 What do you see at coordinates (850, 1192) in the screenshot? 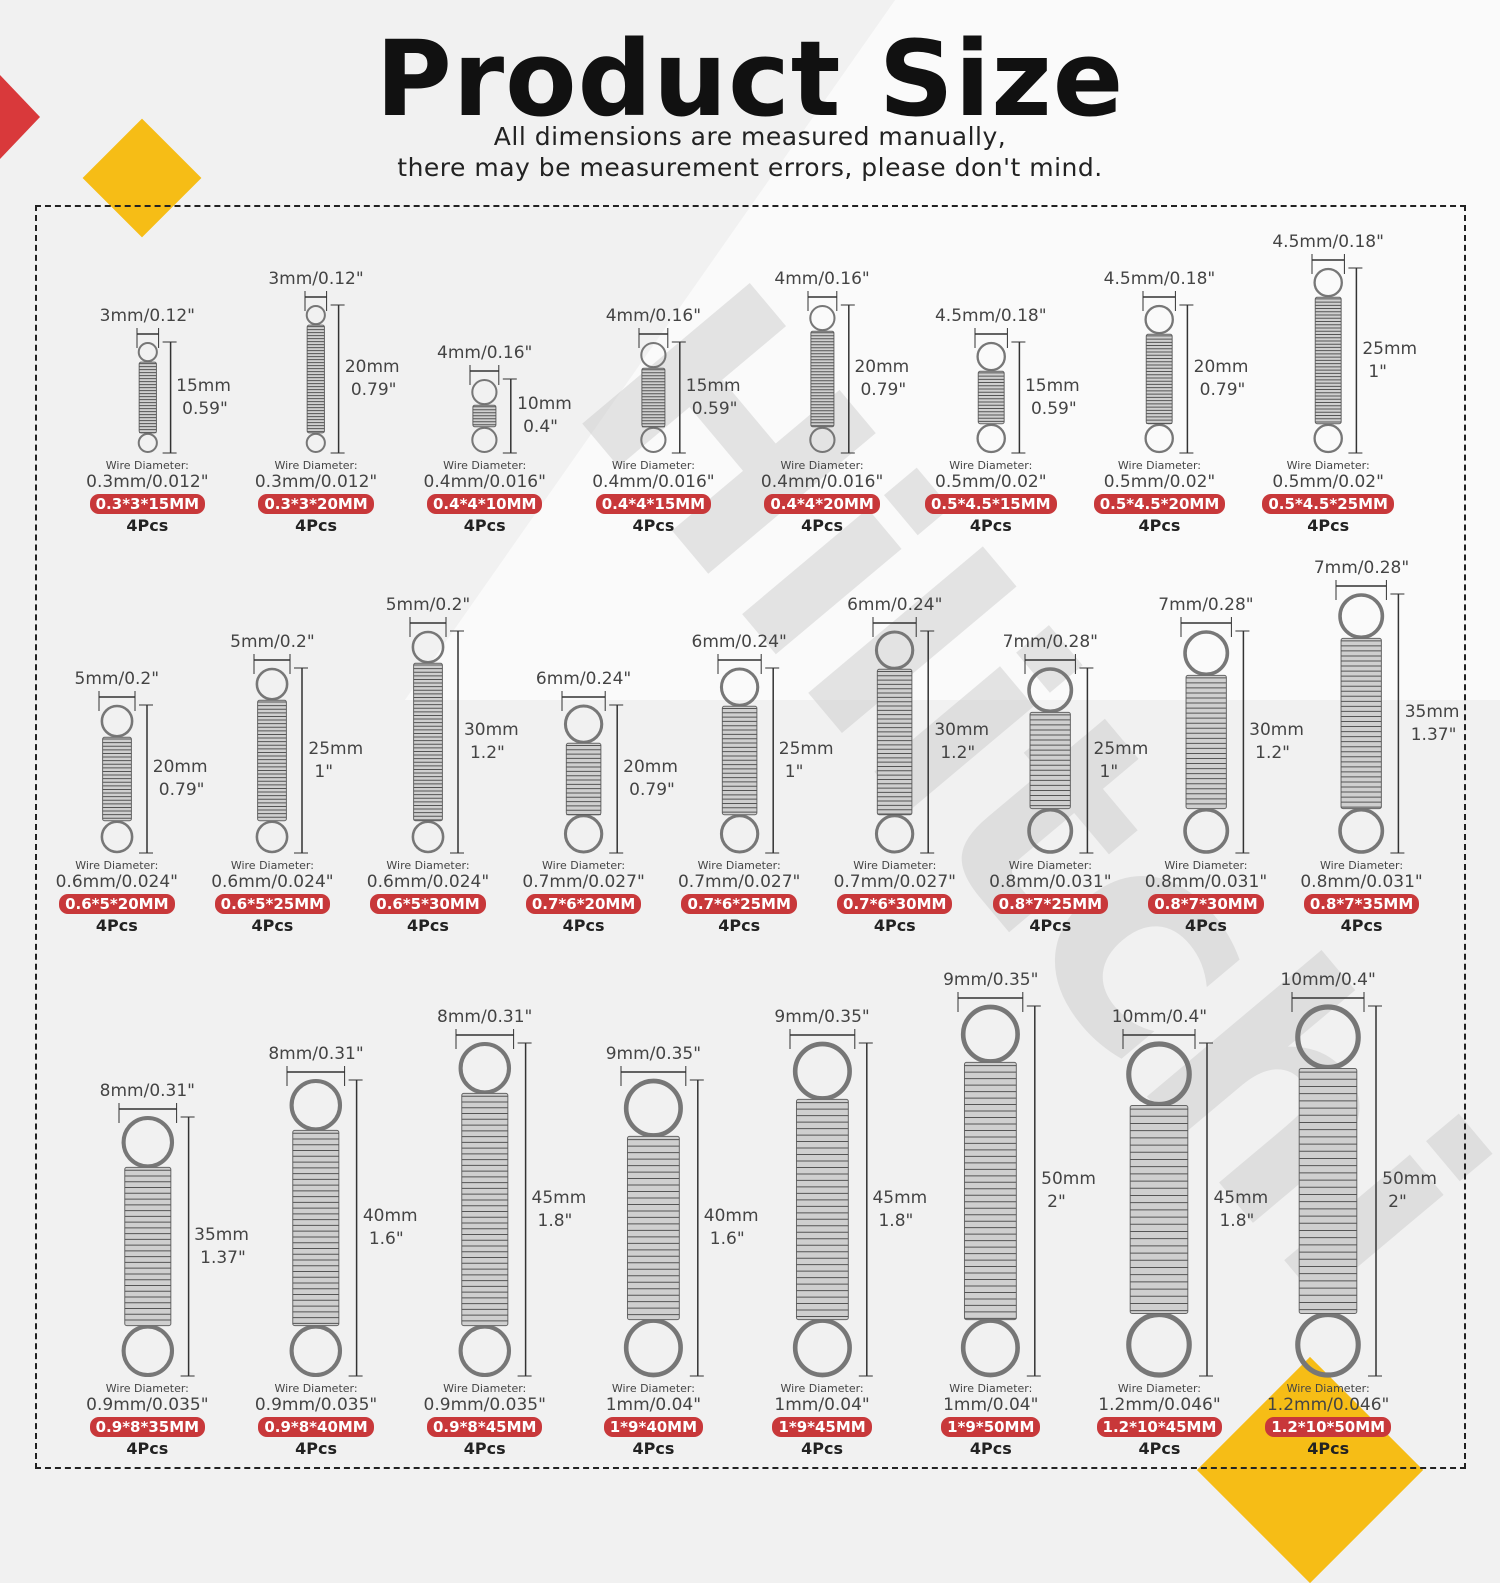
I see `spring-drawing: 9mm/0.35" 45mm 1.8"` at bounding box center [850, 1192].